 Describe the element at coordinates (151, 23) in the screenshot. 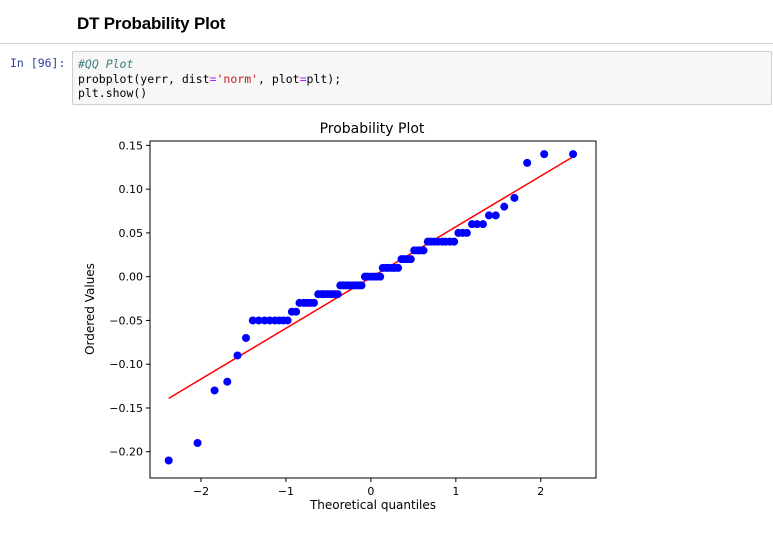

I see `section-heading: DT Probability Plot` at that location.